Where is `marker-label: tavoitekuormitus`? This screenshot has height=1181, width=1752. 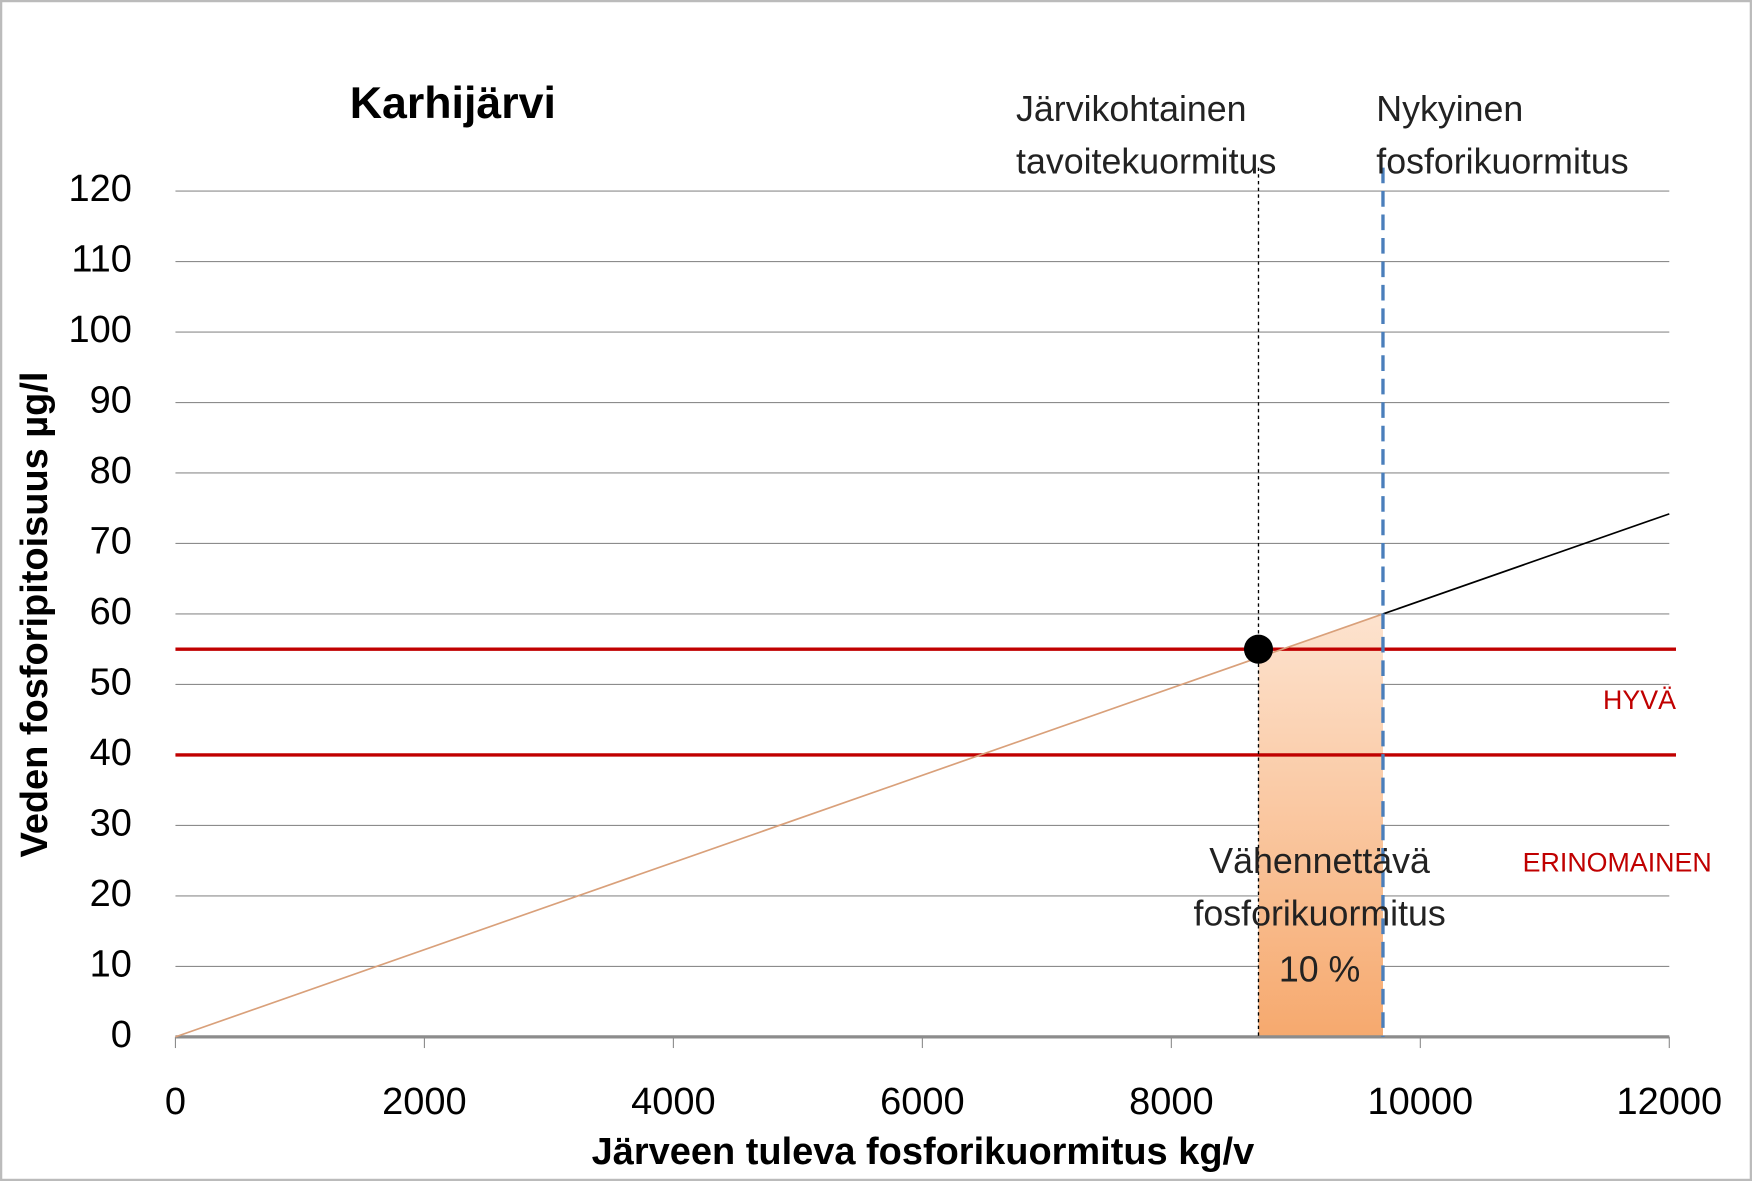
marker-label: tavoitekuormitus is located at coordinates (1146, 162).